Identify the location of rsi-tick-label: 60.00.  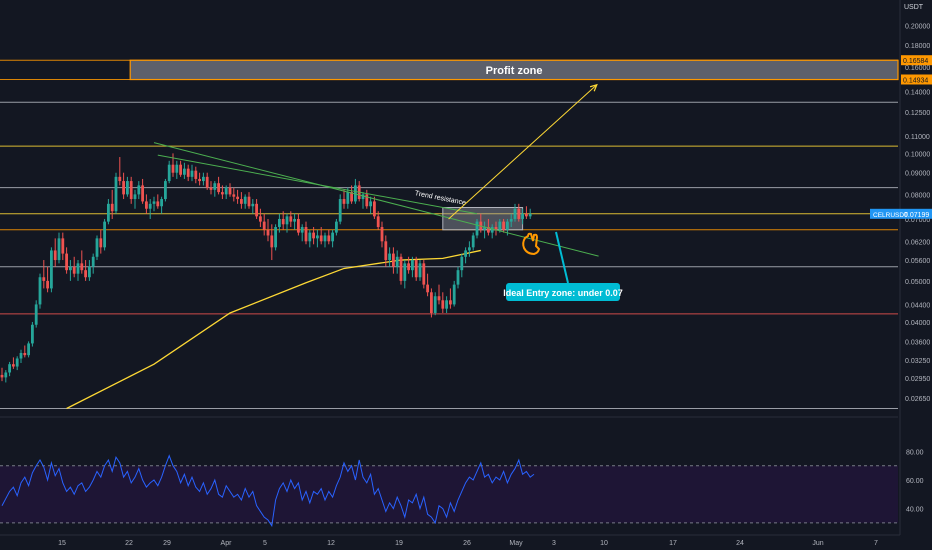
(915, 481).